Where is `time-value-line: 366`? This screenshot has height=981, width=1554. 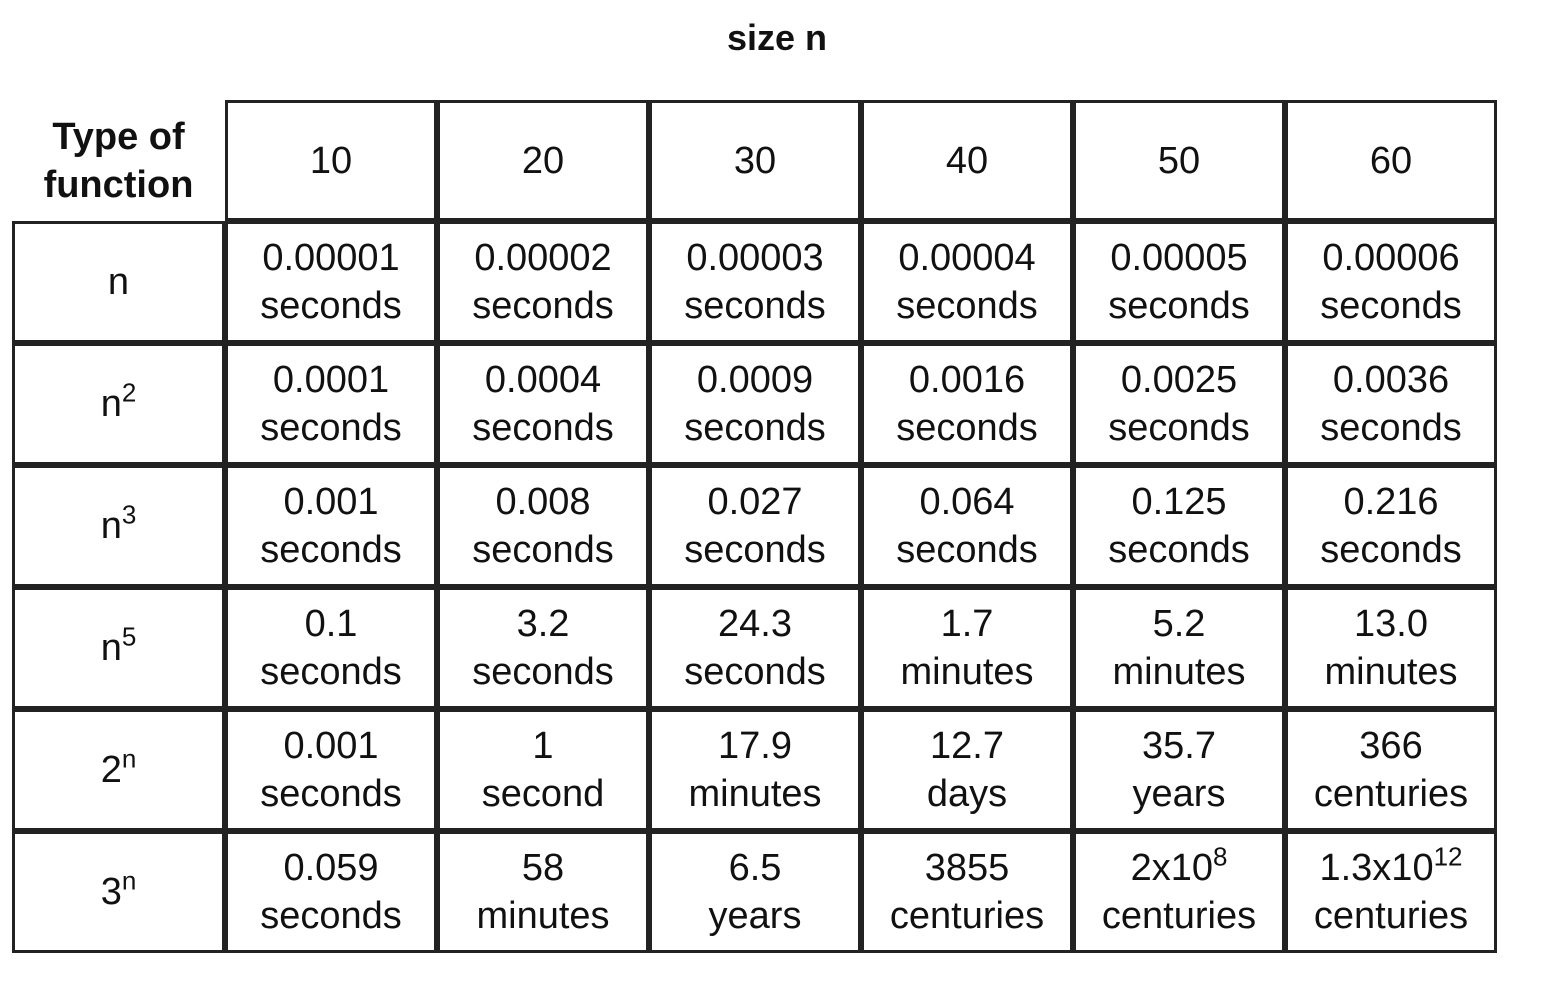
time-value-line: 366 is located at coordinates (1391, 746).